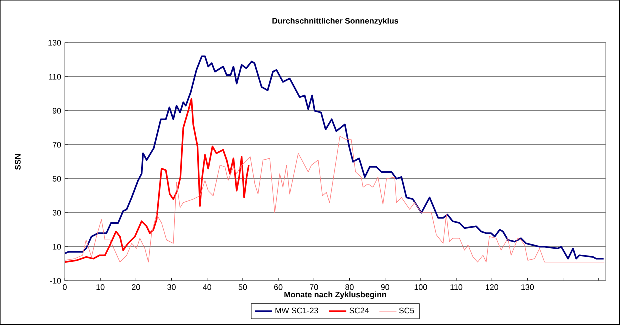 The image size is (620, 325). I want to click on x-tick-label: 60, so click(278, 287).